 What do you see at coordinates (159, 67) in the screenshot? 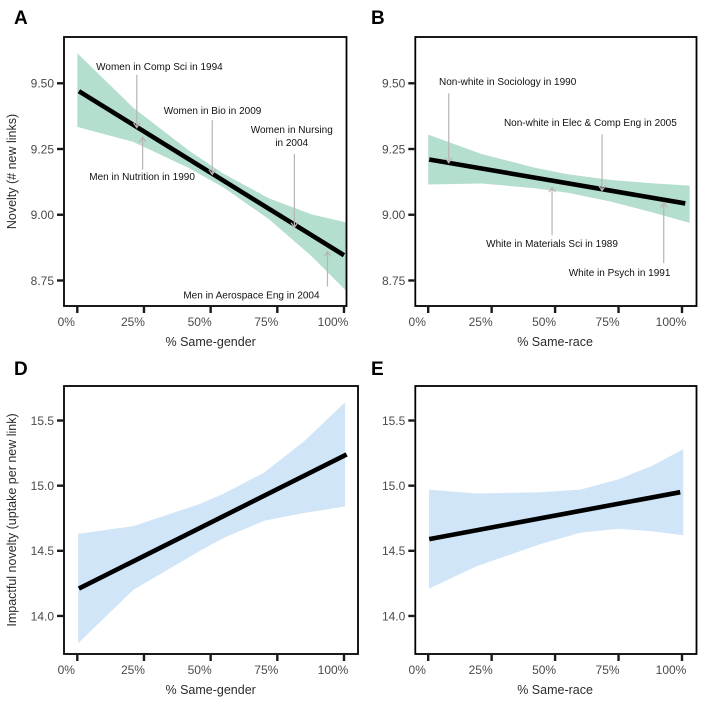
I see `annotation-text: Women in Comp Sci in 1994` at bounding box center [159, 67].